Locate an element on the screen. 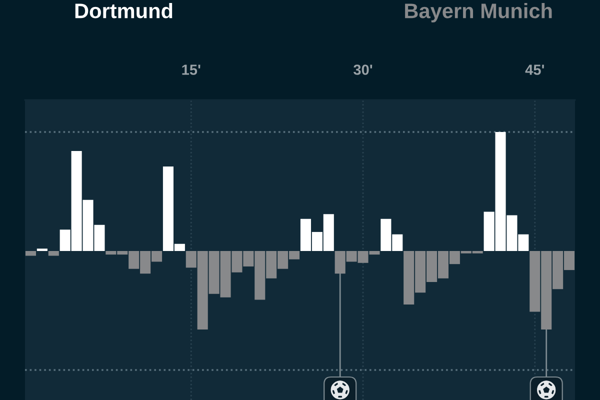 Image resolution: width=600 pixels, height=400 pixels. text: Bayern Munich is located at coordinates (478, 12).